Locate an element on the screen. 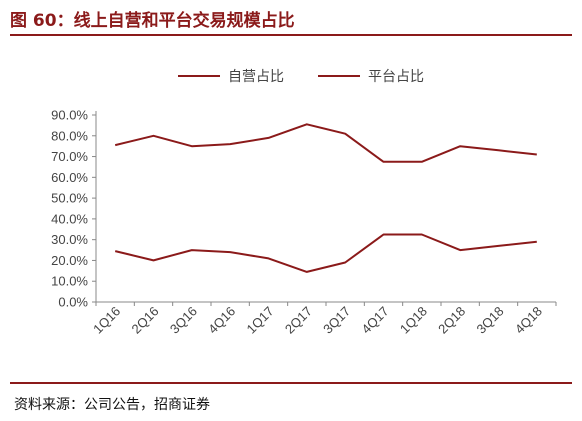 The width and height of the screenshot is (582, 421). x-tick-label: 2Q16 is located at coordinates (145, 320).